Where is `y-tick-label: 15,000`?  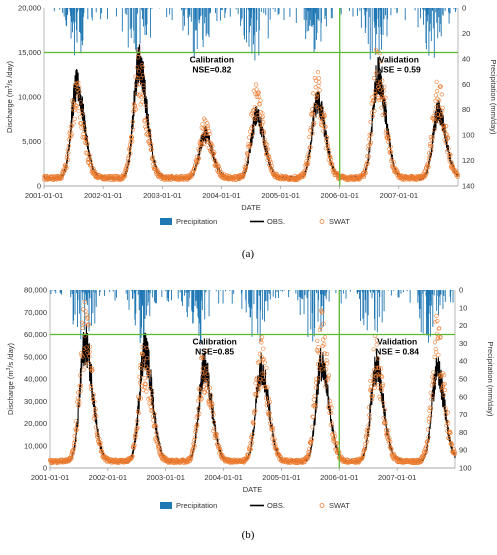
y-tick-label: 15,000 is located at coordinates (29, 52).